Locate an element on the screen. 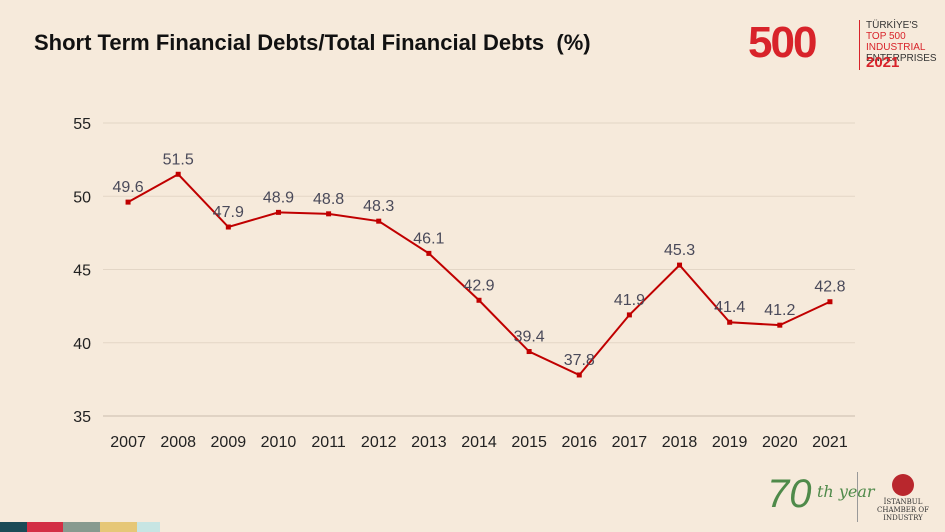  data-label: 51.5 is located at coordinates (178, 159).